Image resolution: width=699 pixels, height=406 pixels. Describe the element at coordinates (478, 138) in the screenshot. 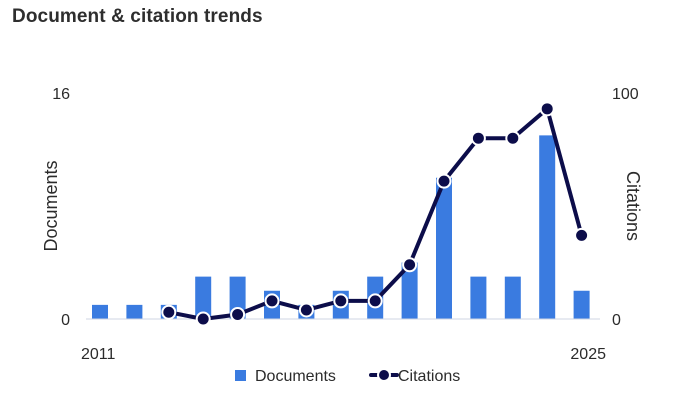

I see `citations-point-2022` at that location.